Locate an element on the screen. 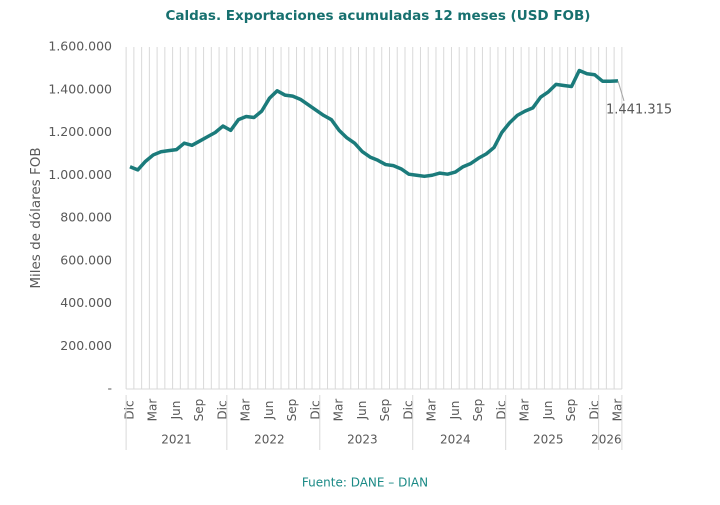 The height and width of the screenshot is (505, 720). y-tick-label: 600.000 is located at coordinates (86, 259).